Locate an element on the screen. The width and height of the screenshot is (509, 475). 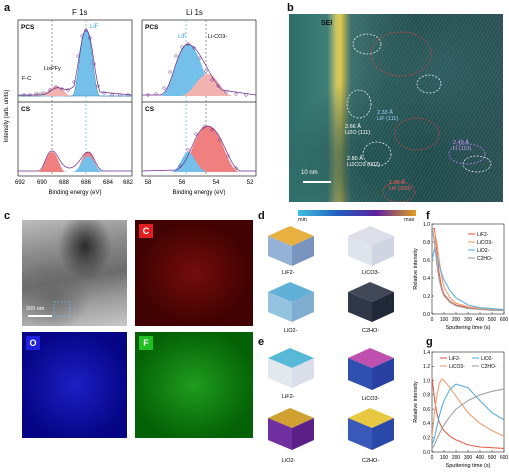
tof-e-cubes: LiF2- LiCO3- LiO2- C2HO- is located at coordinates (331, 406).